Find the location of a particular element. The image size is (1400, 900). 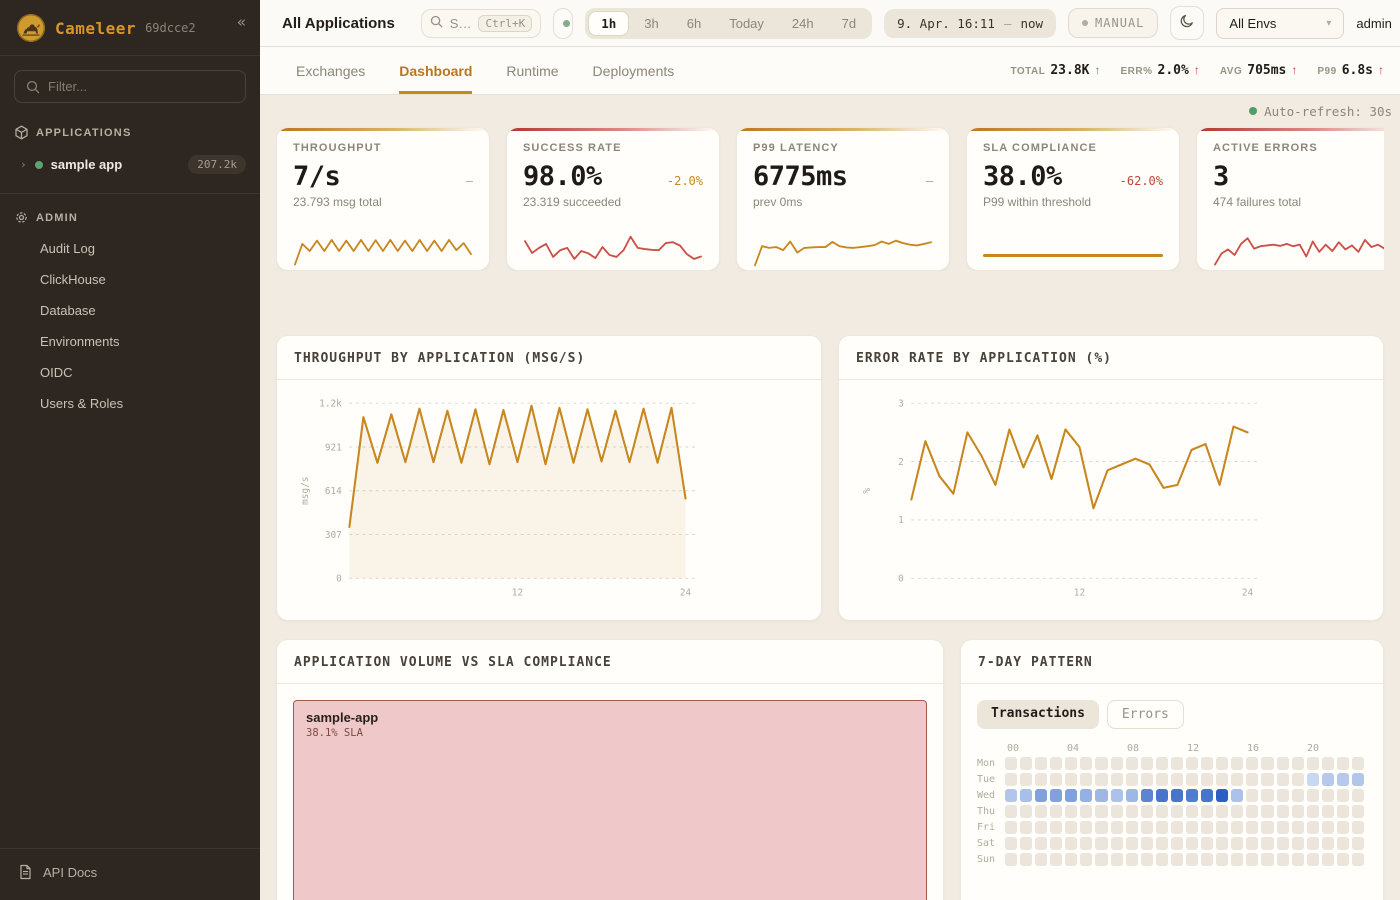

time-range-24h: 24h is located at coordinates (802, 23).